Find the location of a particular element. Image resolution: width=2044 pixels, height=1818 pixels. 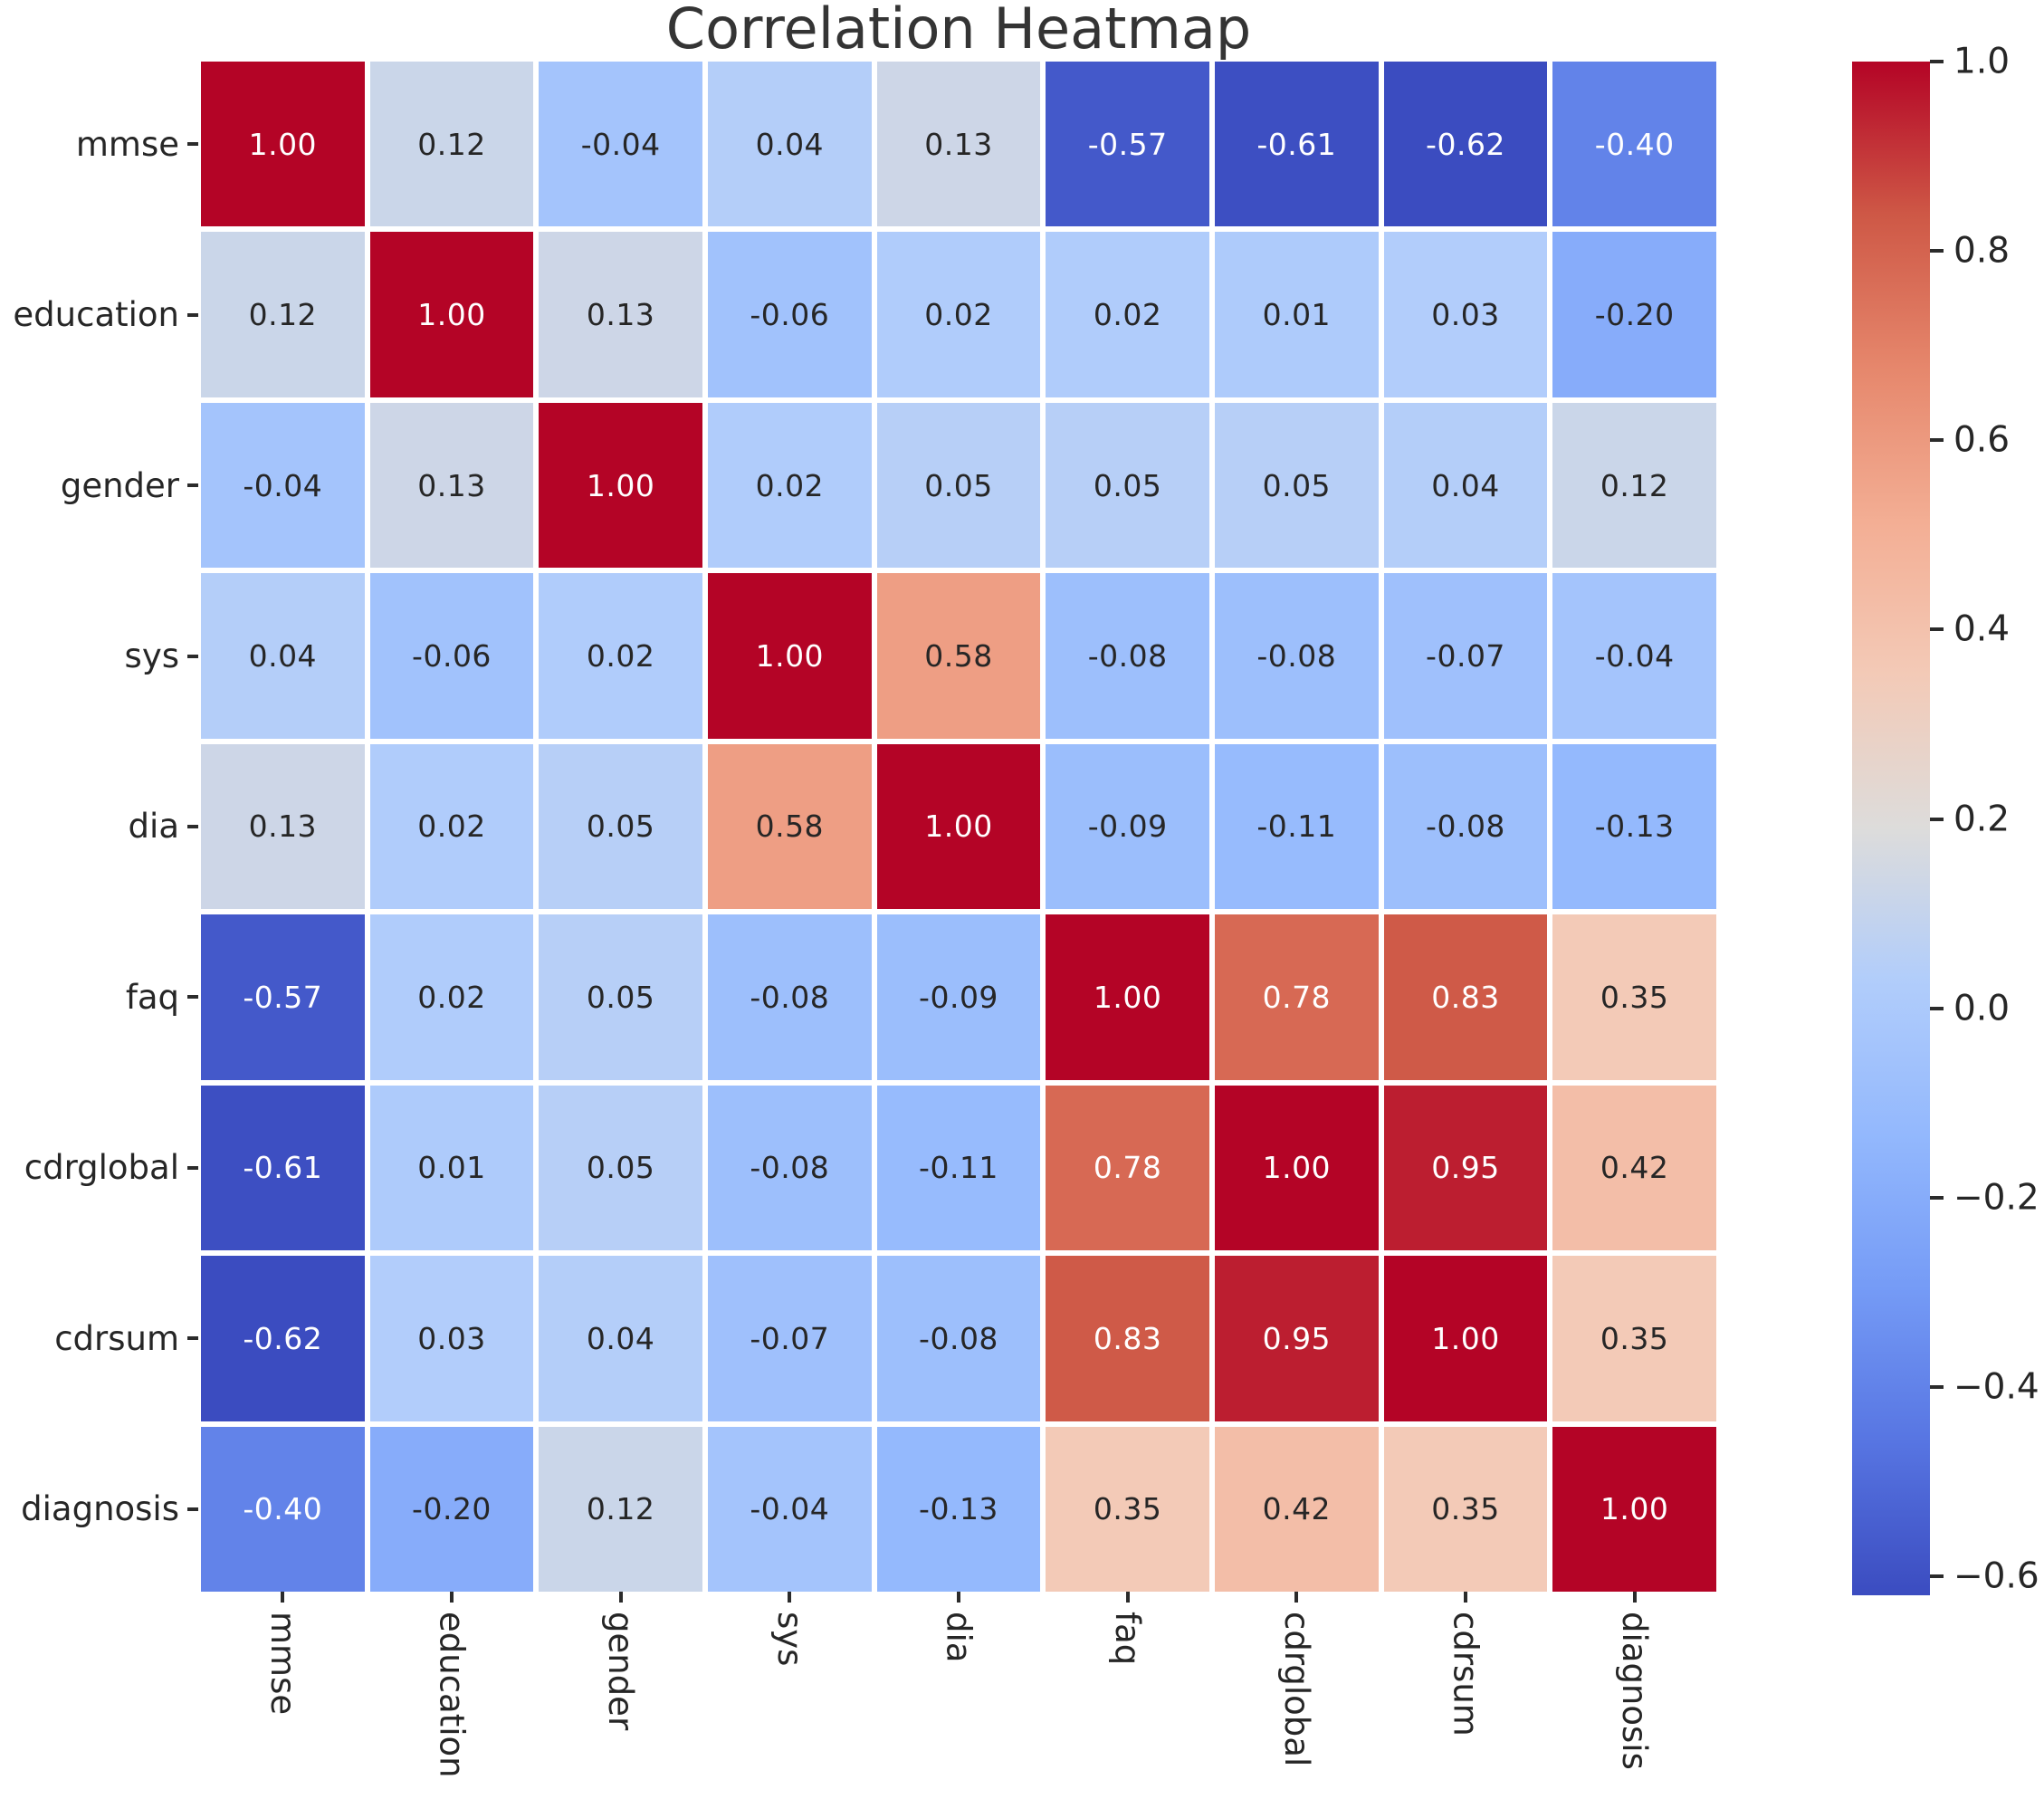

heatmap-cell-dia-faq: -0.09 is located at coordinates (1127, 826).